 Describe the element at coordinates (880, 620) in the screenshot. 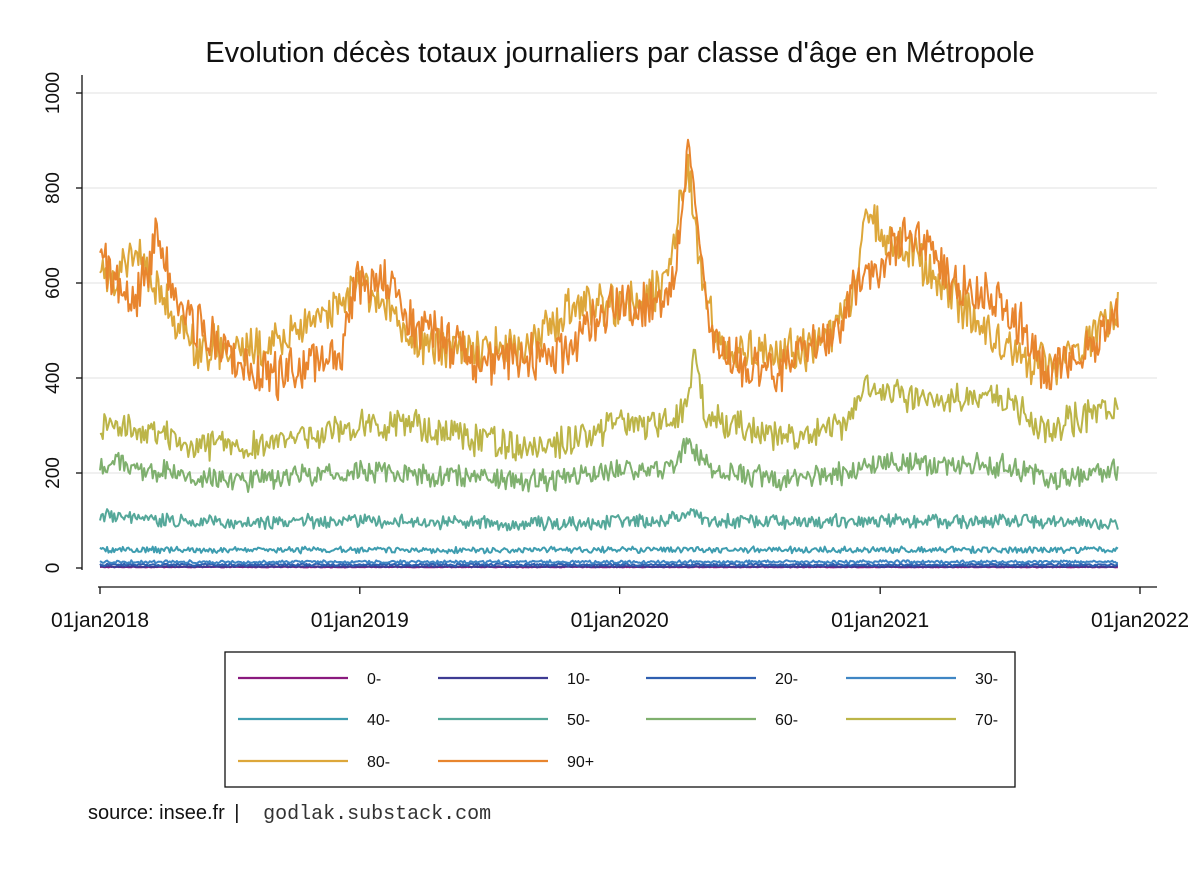

I see `x-tick-label-3: 01jan2021` at that location.